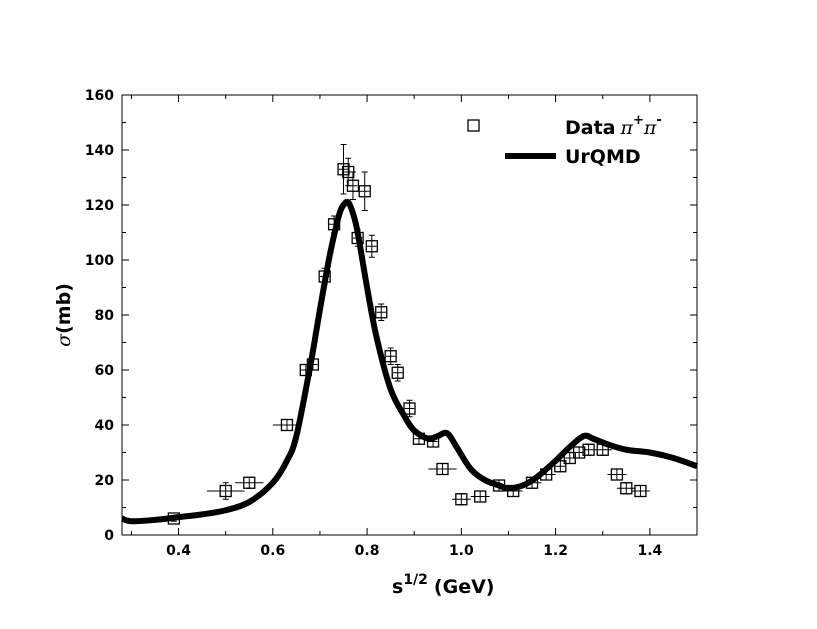  What do you see at coordinates (397, 587) in the screenshot?
I see `x-axis-label-base: s` at bounding box center [397, 587].